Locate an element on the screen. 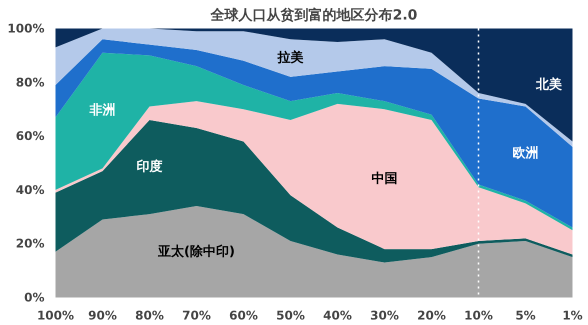 The image size is (588, 325). x-tick-label: 40% is located at coordinates (337, 315).